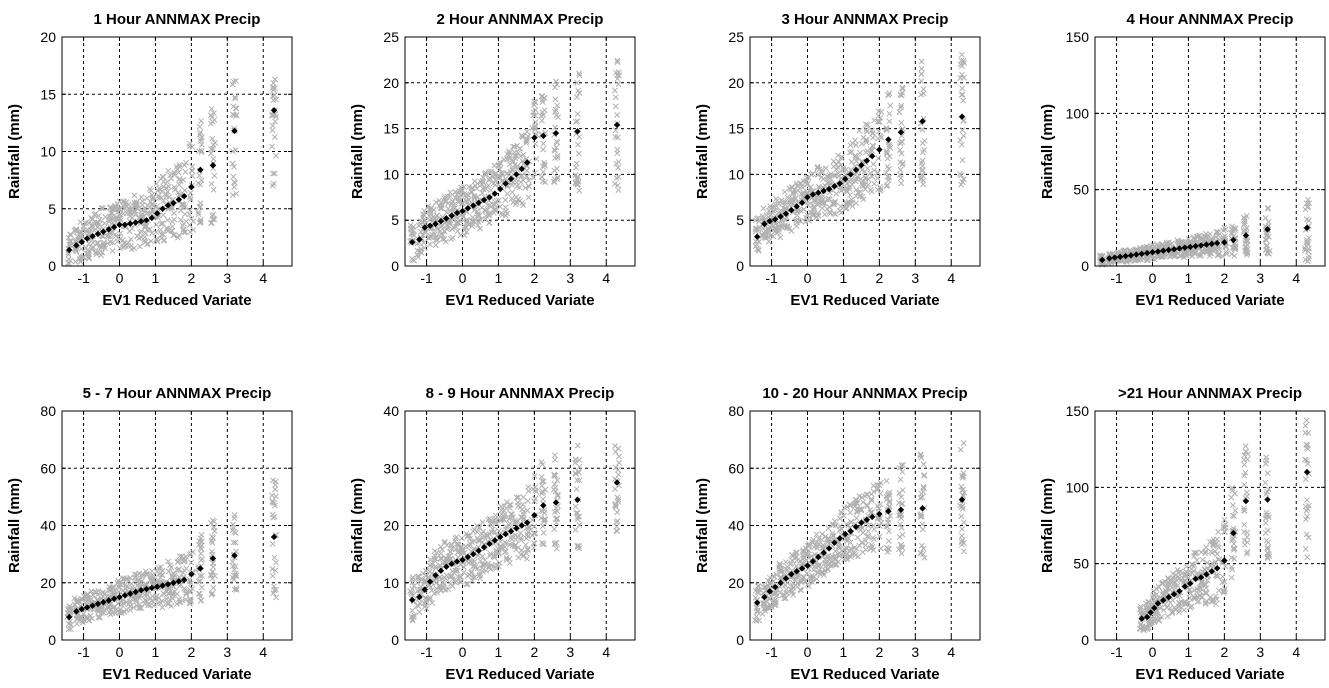 The image size is (1329, 688). What do you see at coordinates (740, 640) in the screenshot?
I see `y-tick-label: 0` at bounding box center [740, 640].